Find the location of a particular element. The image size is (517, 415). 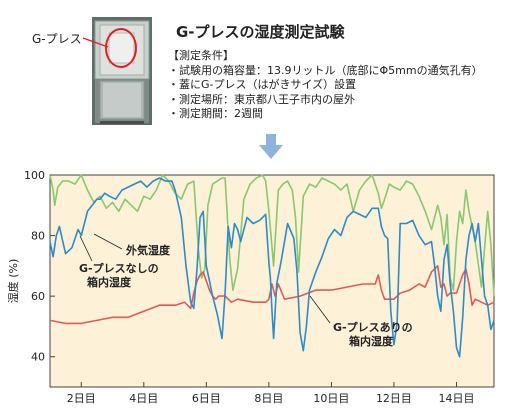

x-tick-label: 6日目 is located at coordinates (206, 398).